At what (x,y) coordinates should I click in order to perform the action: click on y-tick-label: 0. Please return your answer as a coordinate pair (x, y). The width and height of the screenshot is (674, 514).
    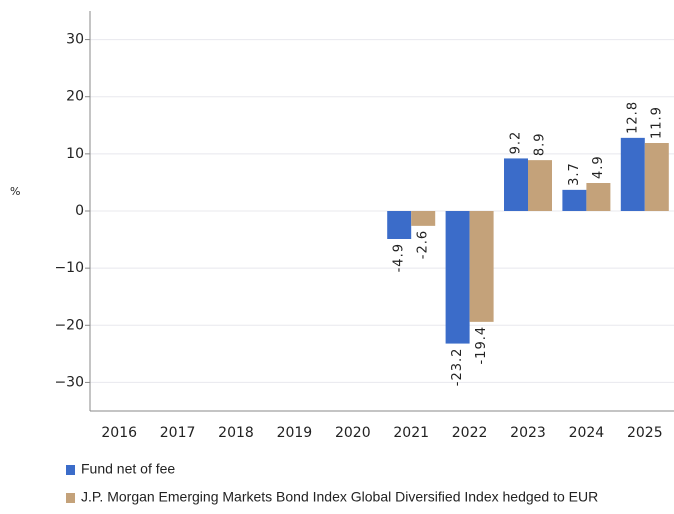
    Looking at the image, I should click on (79, 211).